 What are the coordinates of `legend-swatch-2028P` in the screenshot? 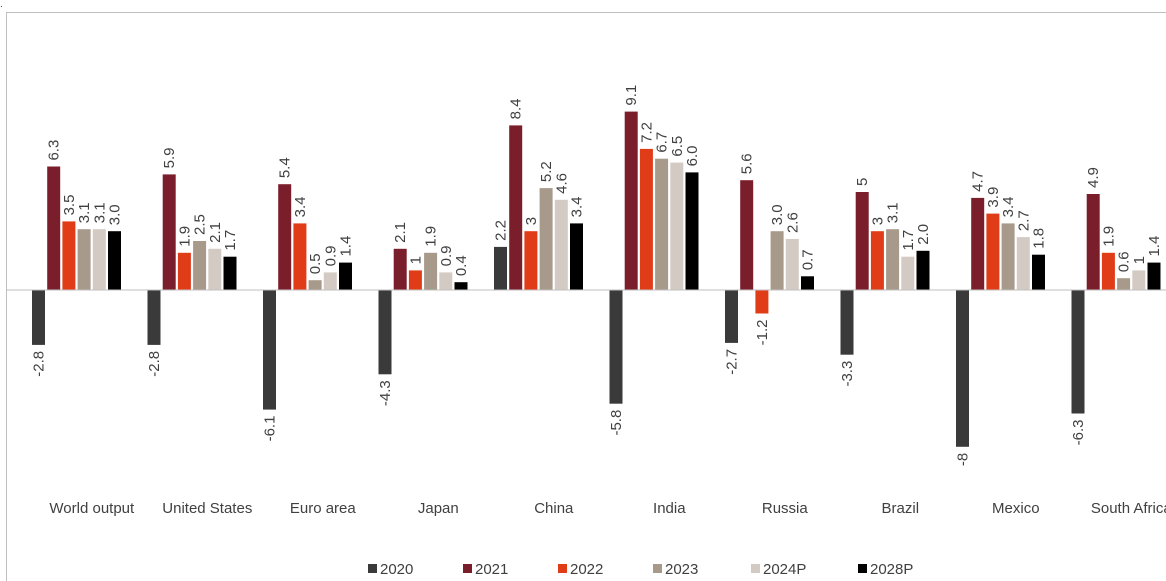 It's located at (862, 568).